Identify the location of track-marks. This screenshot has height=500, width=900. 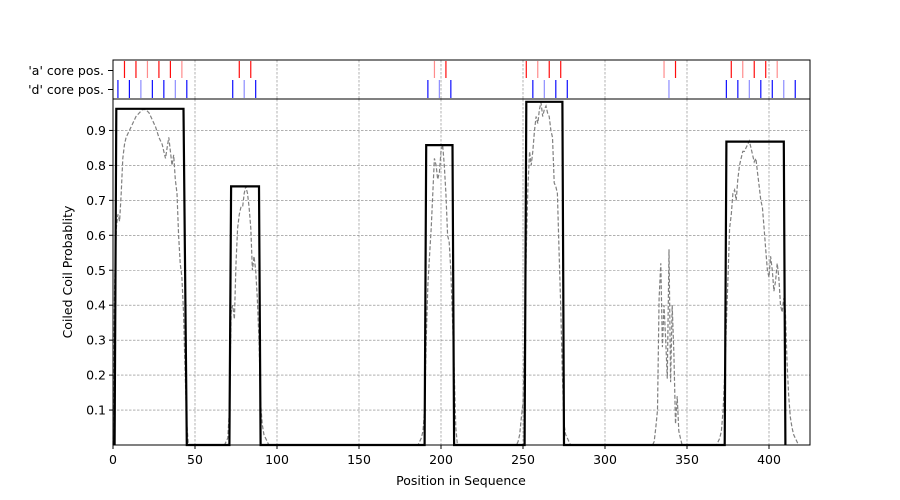
(456, 79).